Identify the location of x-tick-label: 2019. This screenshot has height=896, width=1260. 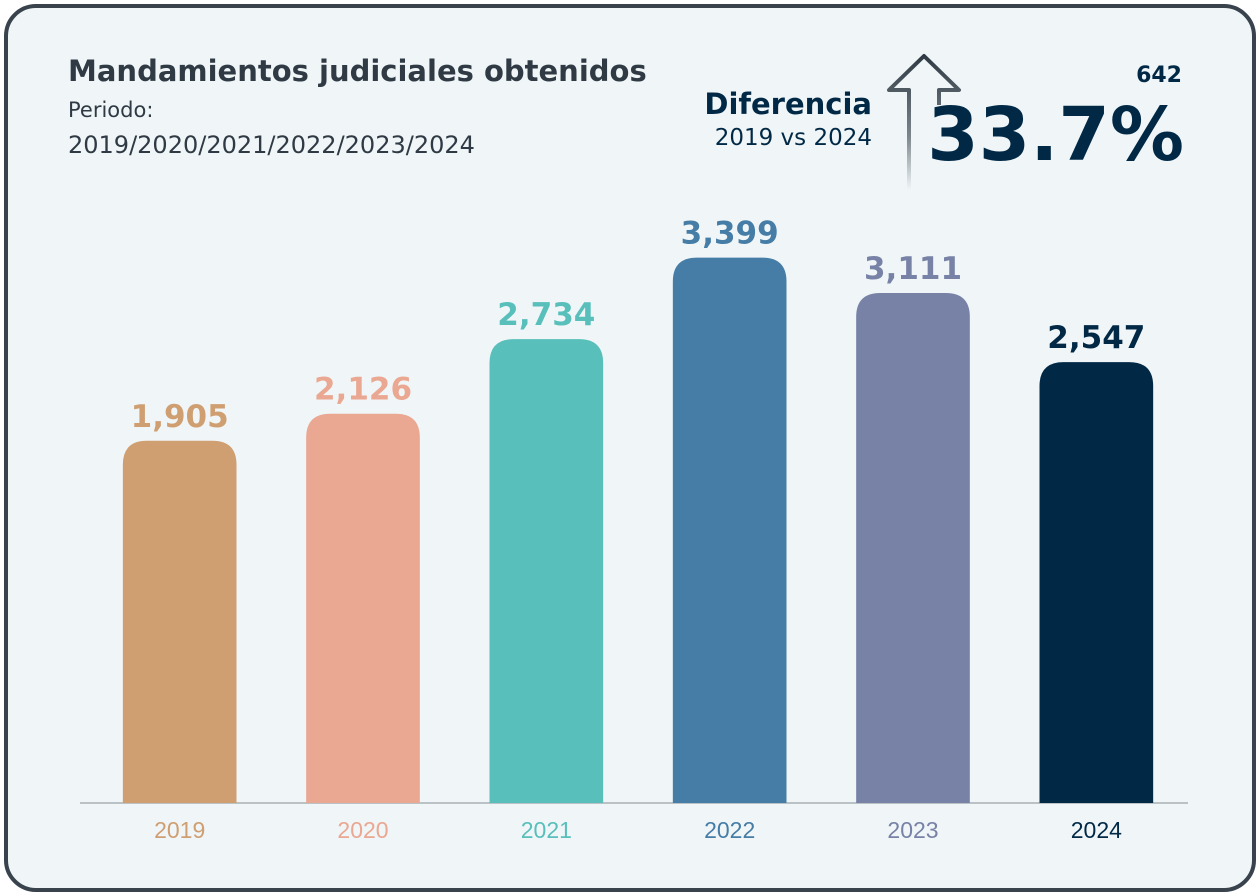
(179, 830).